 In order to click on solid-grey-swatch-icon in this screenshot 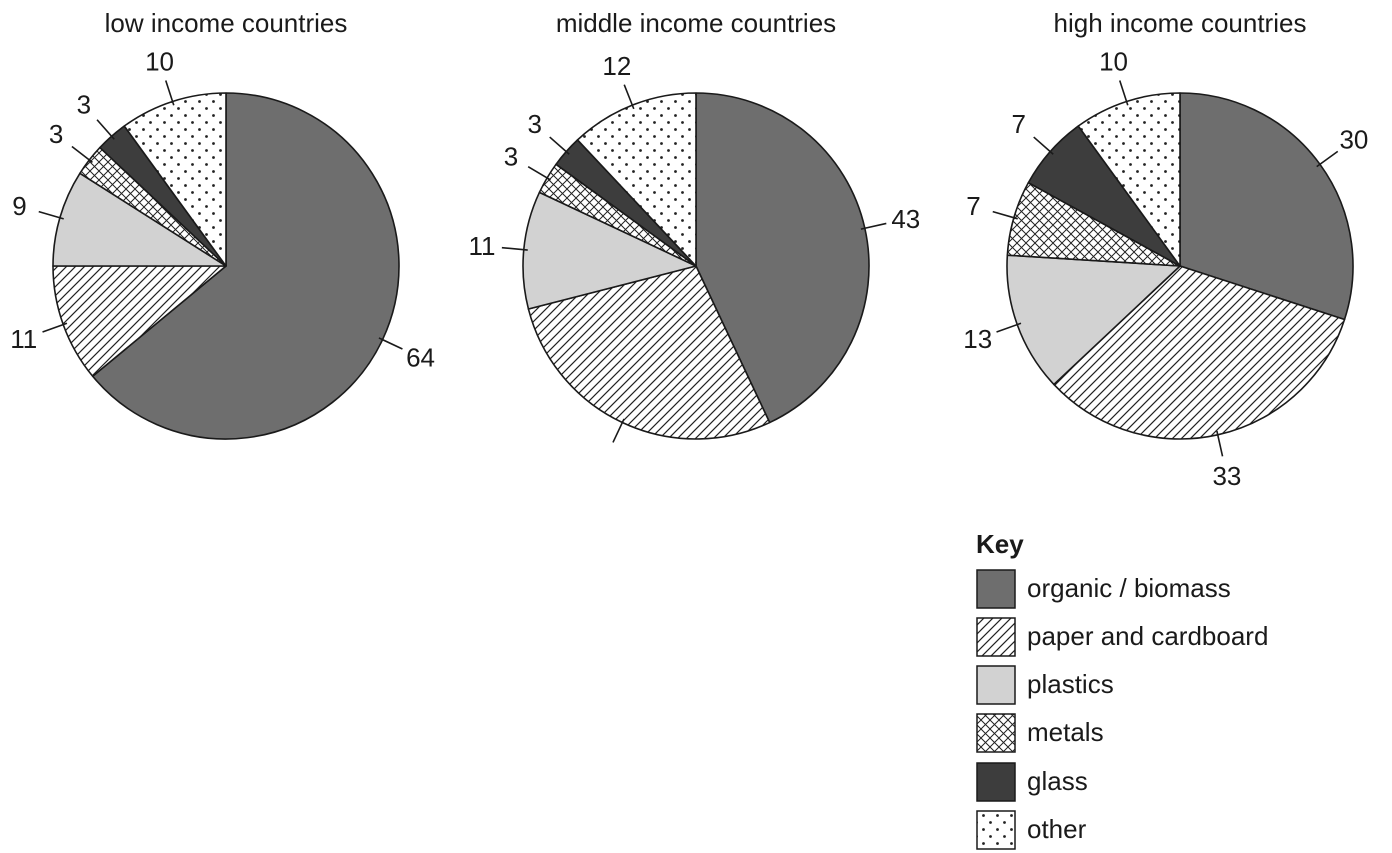, I will do `click(996, 589)`.